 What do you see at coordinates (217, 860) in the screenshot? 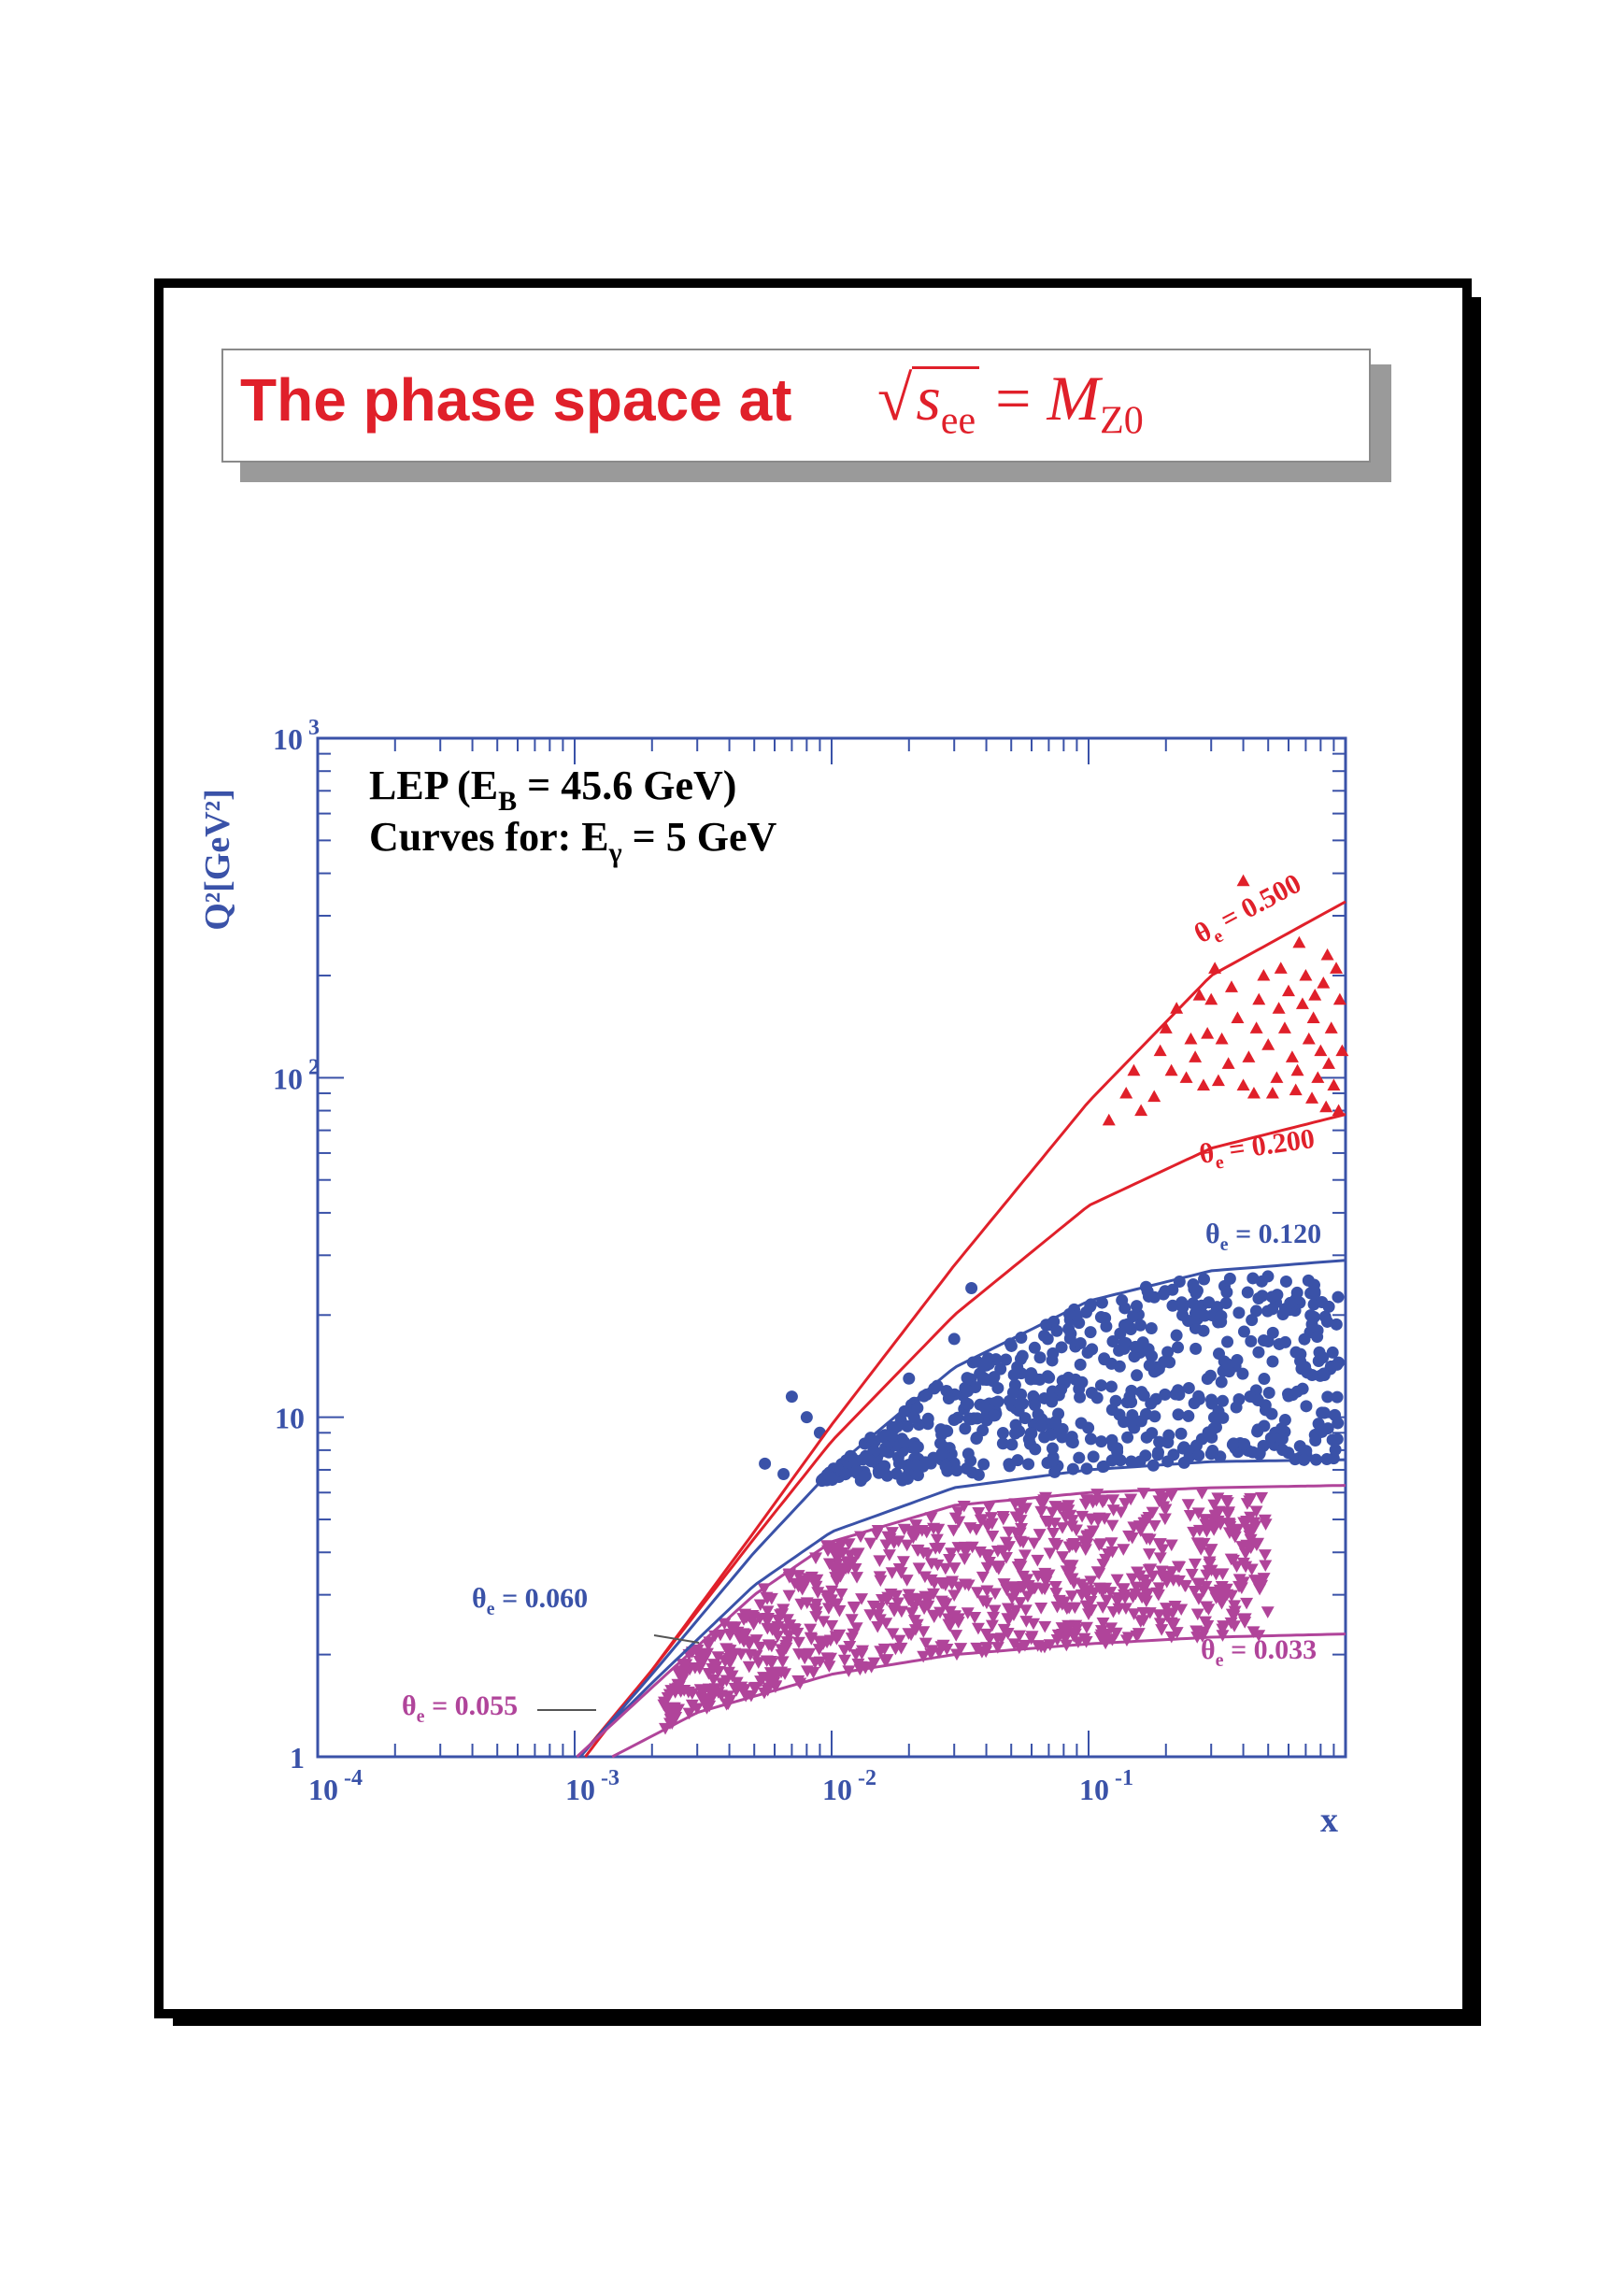
I see `y-axis-label: Q²[GeV²]` at bounding box center [217, 860].